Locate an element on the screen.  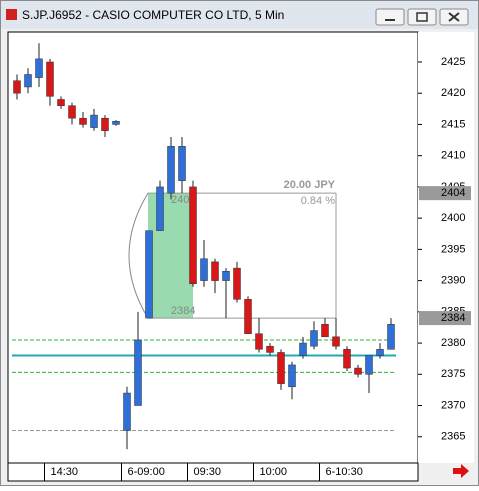
y-tick-label: 2365 is located at coordinates (453, 437).